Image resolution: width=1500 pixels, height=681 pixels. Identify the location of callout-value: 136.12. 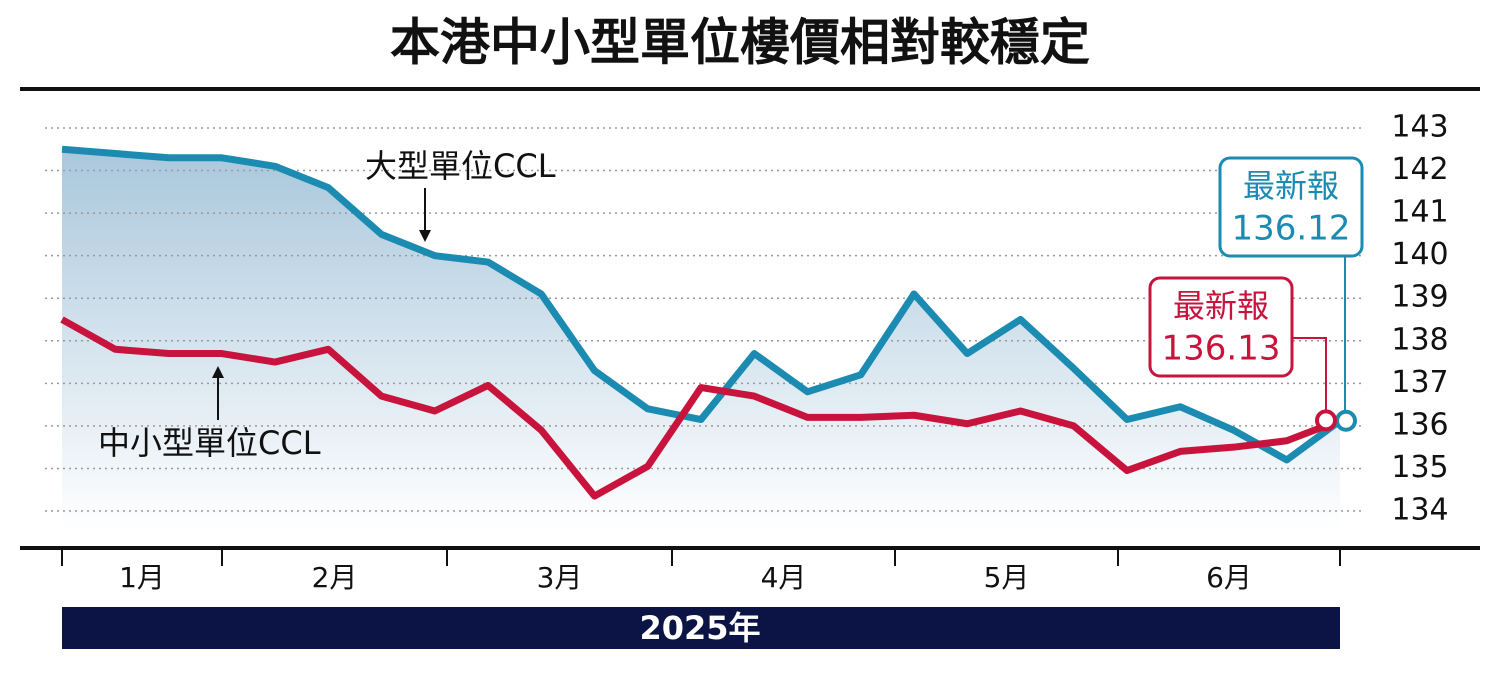
(1291, 229).